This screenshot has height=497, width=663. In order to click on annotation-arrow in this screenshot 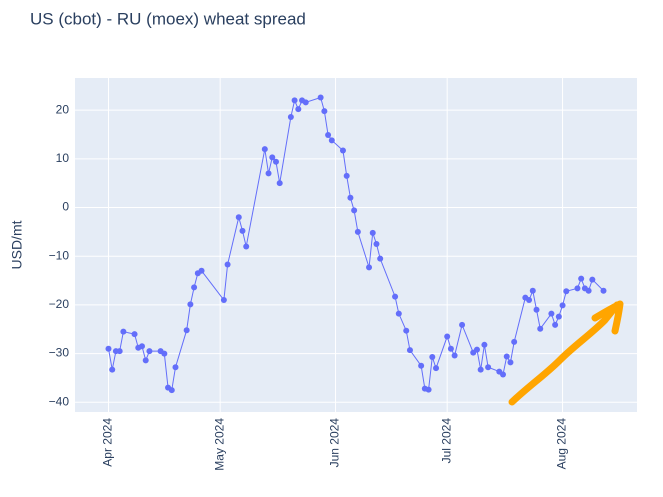, I will do `click(566, 353)`.